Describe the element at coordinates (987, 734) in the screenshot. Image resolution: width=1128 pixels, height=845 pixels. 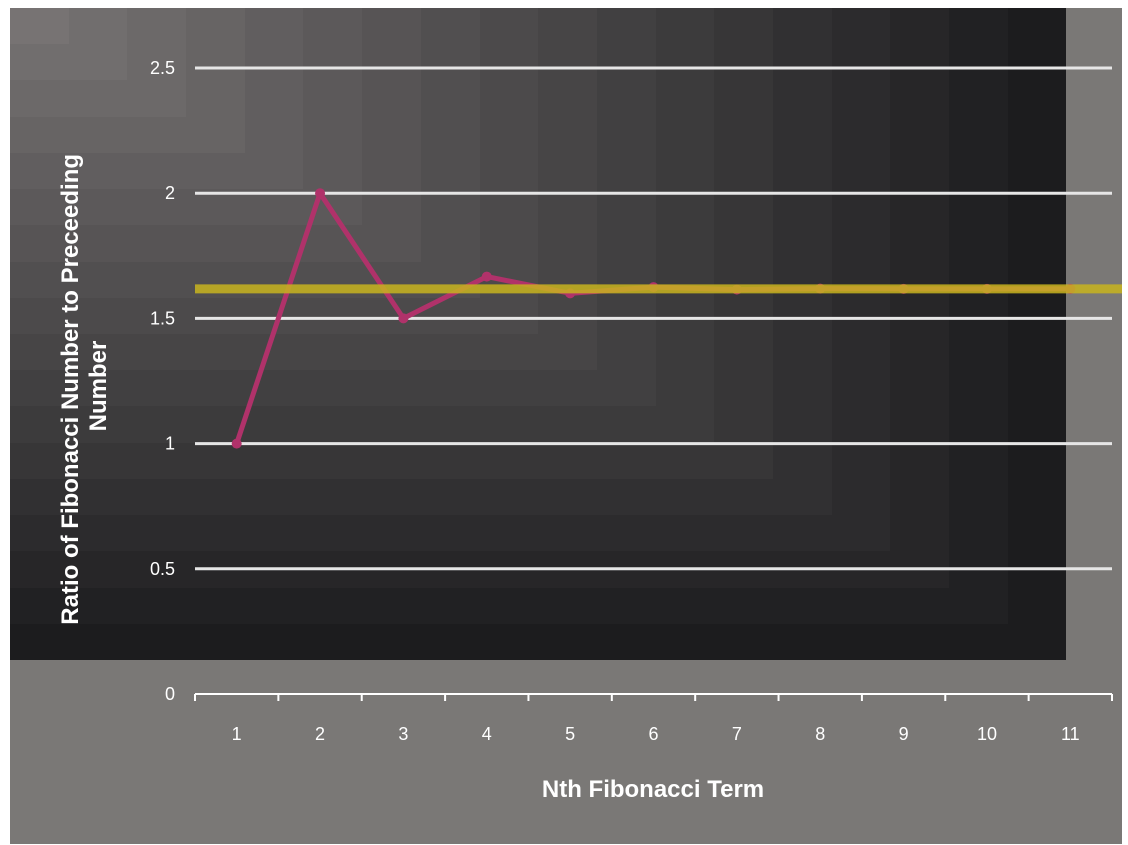
I see `x-tick-label: 10` at that location.